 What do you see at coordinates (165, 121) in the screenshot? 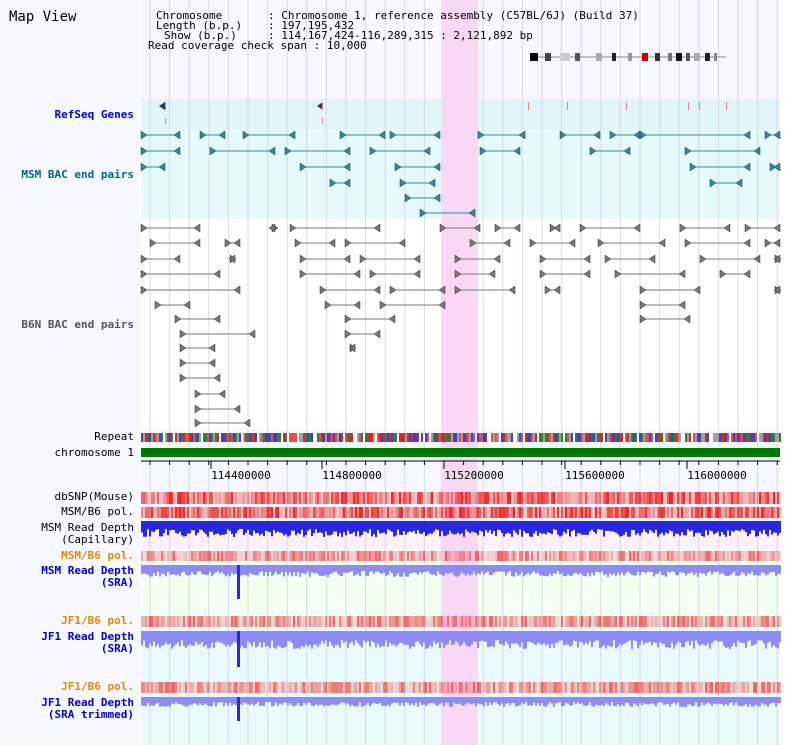
I see `refseq-gene-mark` at bounding box center [165, 121].